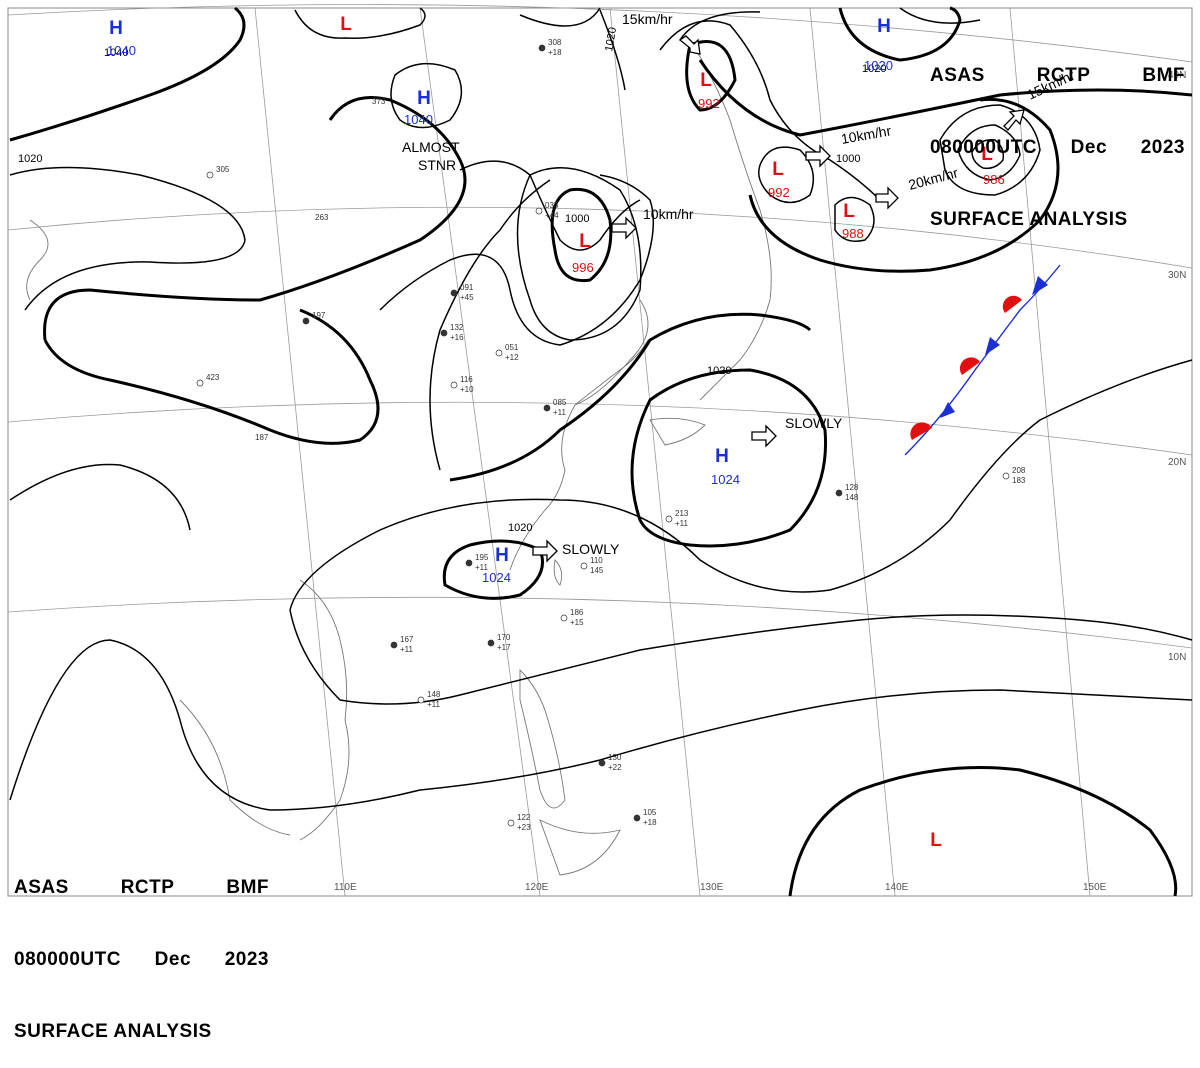 This screenshot has width=1200, height=1068. What do you see at coordinates (360, 23) in the screenshot?
I see `isobar-north-center` at bounding box center [360, 23].